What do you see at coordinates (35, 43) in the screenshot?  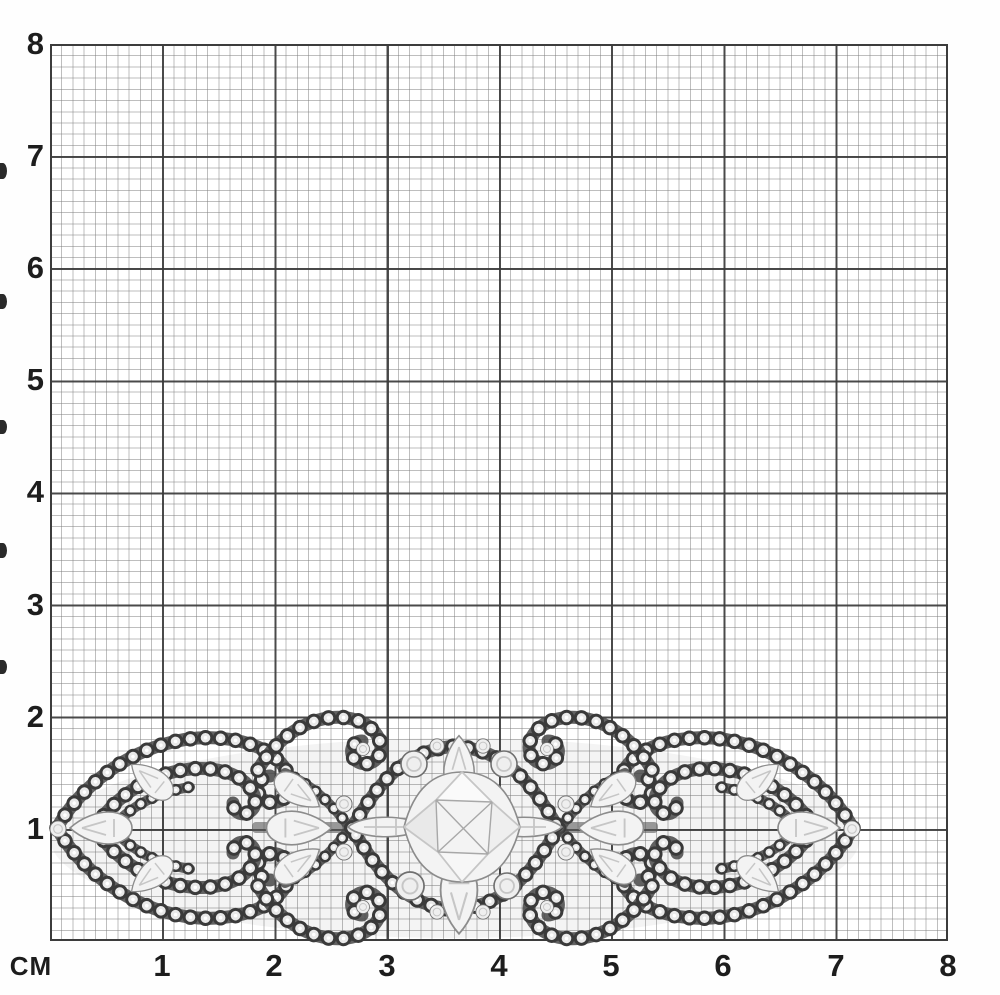 I see `left-axis-tick: 8` at bounding box center [35, 43].